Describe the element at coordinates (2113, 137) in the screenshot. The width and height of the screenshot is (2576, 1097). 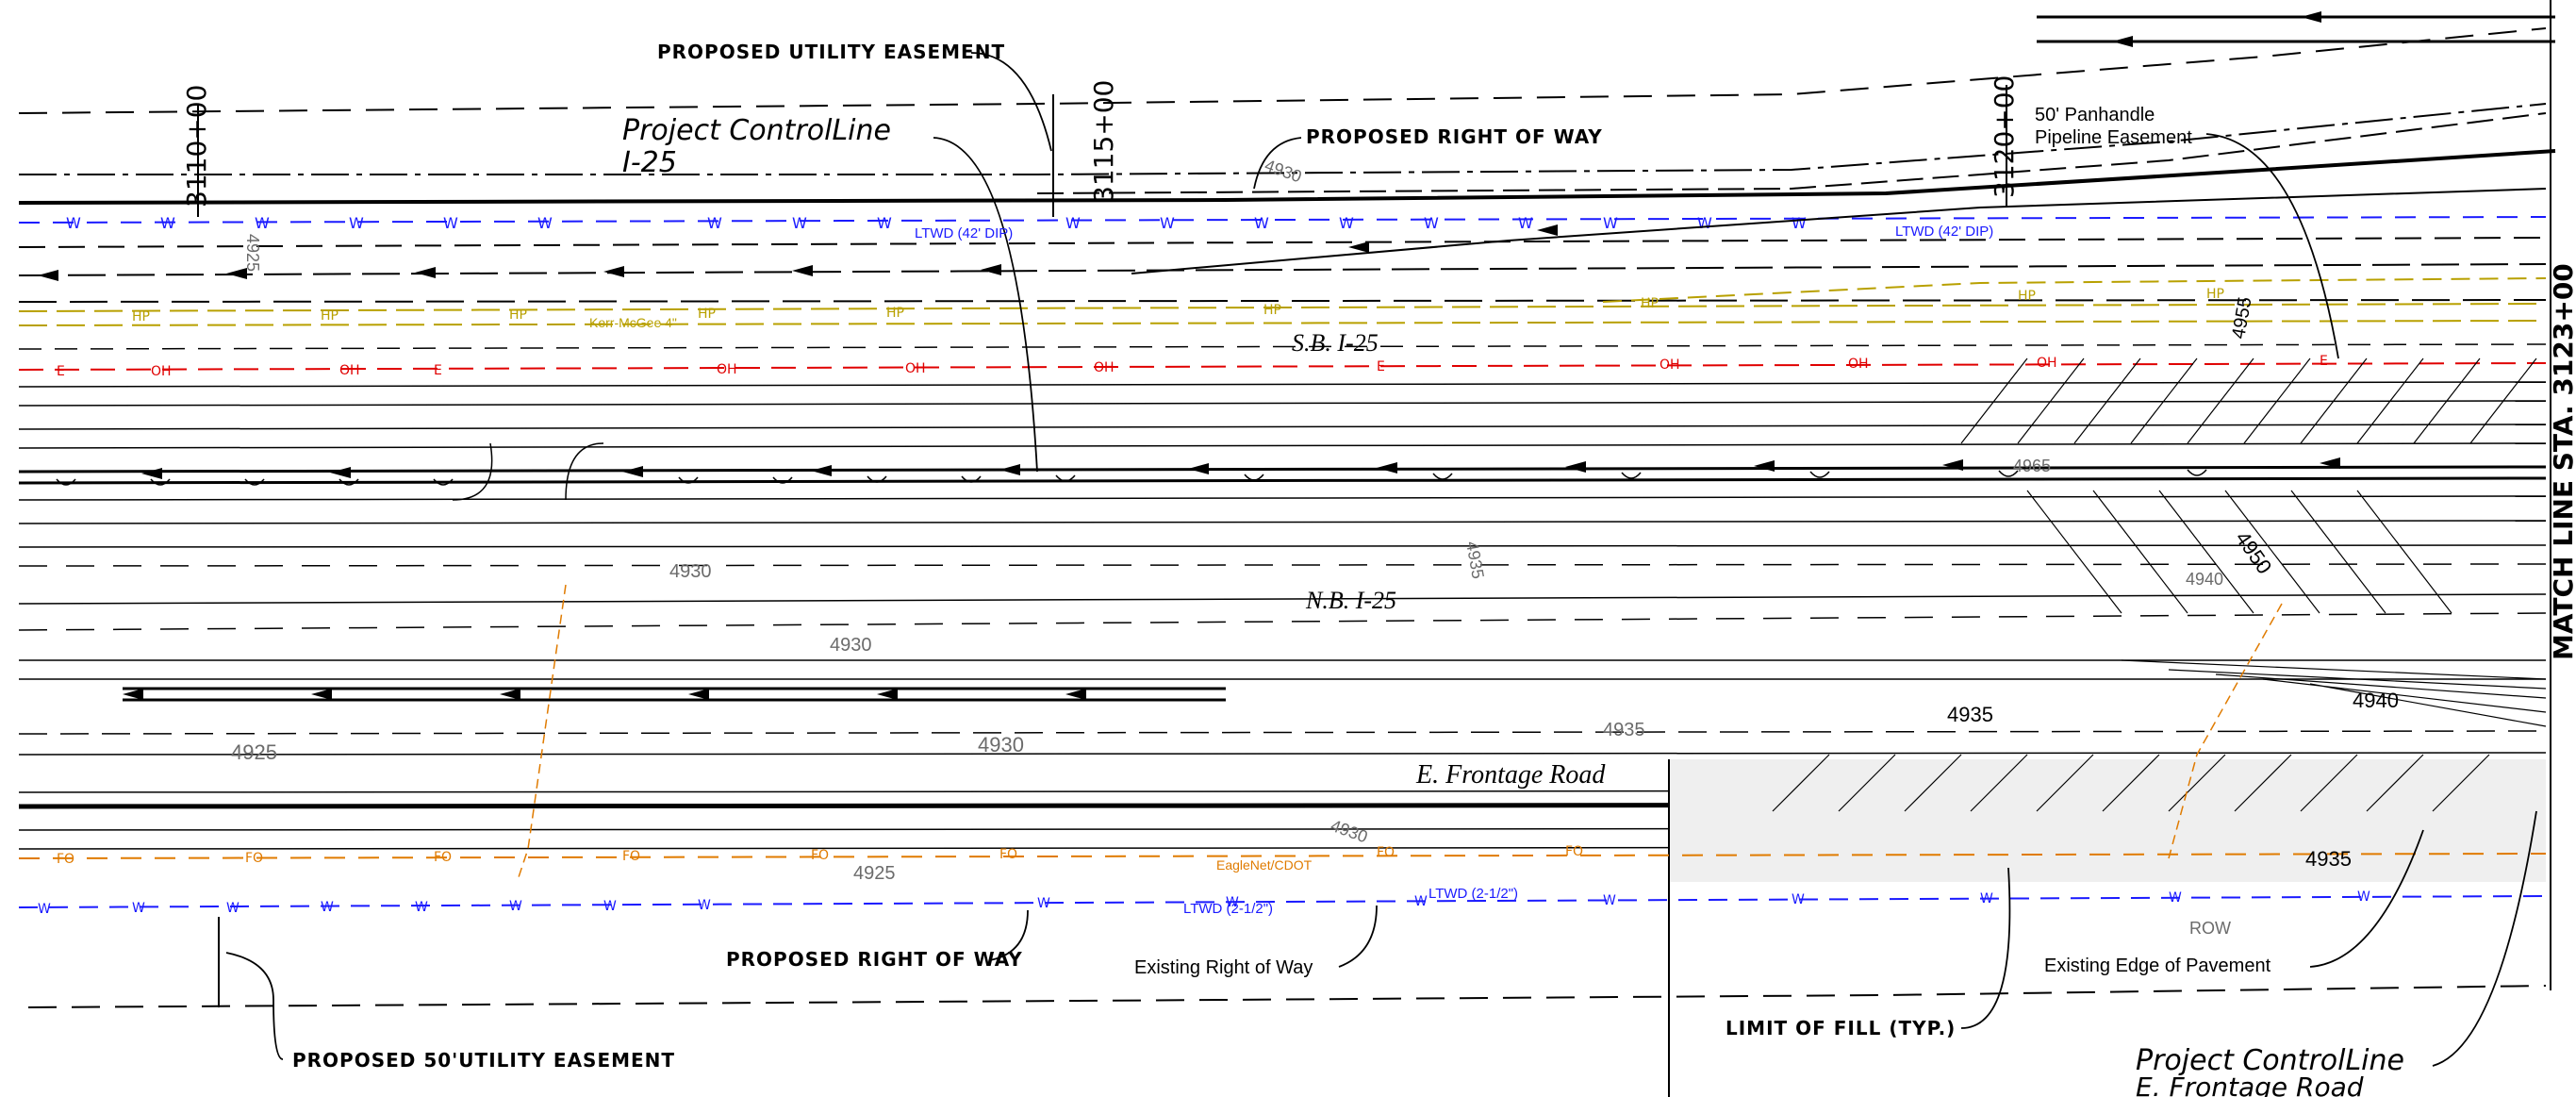
I see `label-panhandle-2: Pipeline Easement` at that location.